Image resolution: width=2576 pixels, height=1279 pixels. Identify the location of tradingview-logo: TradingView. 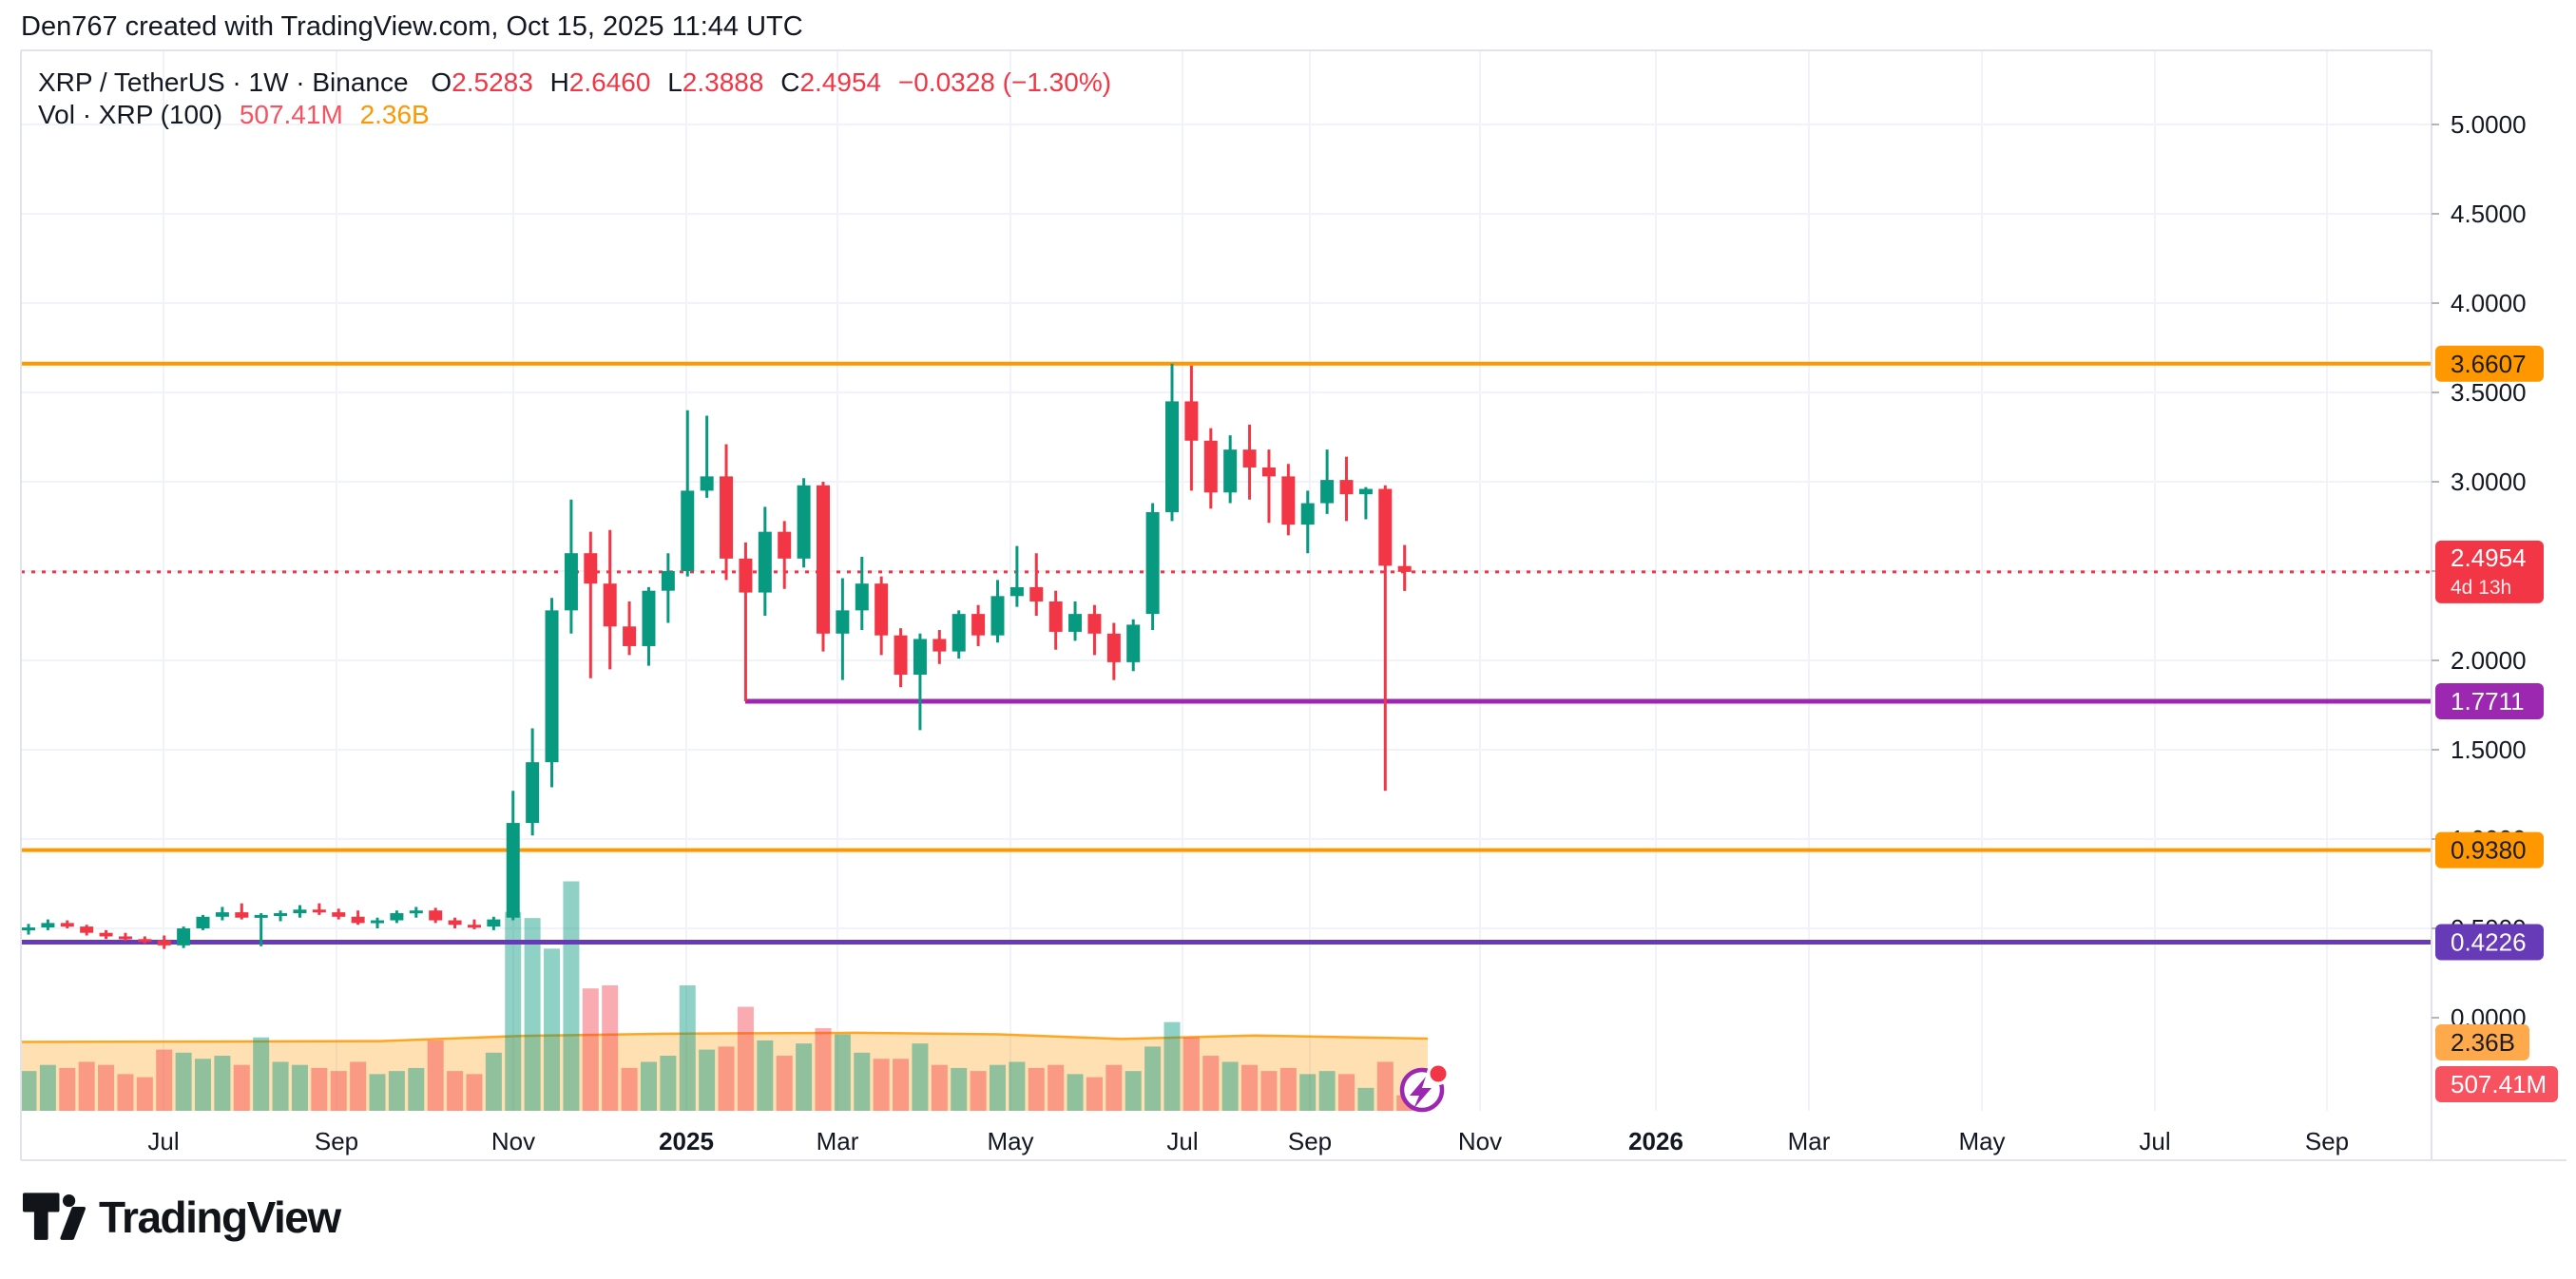
(182, 1218).